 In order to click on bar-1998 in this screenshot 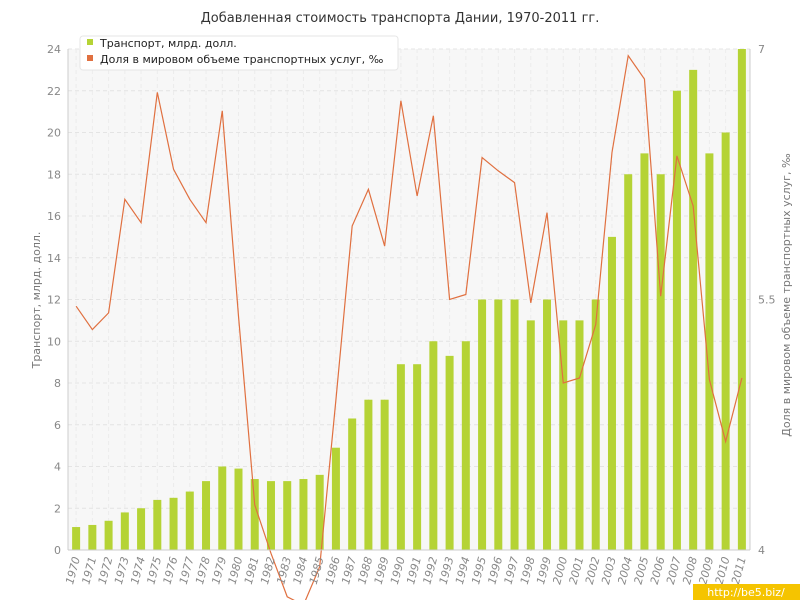, I will do `click(530, 435)`.